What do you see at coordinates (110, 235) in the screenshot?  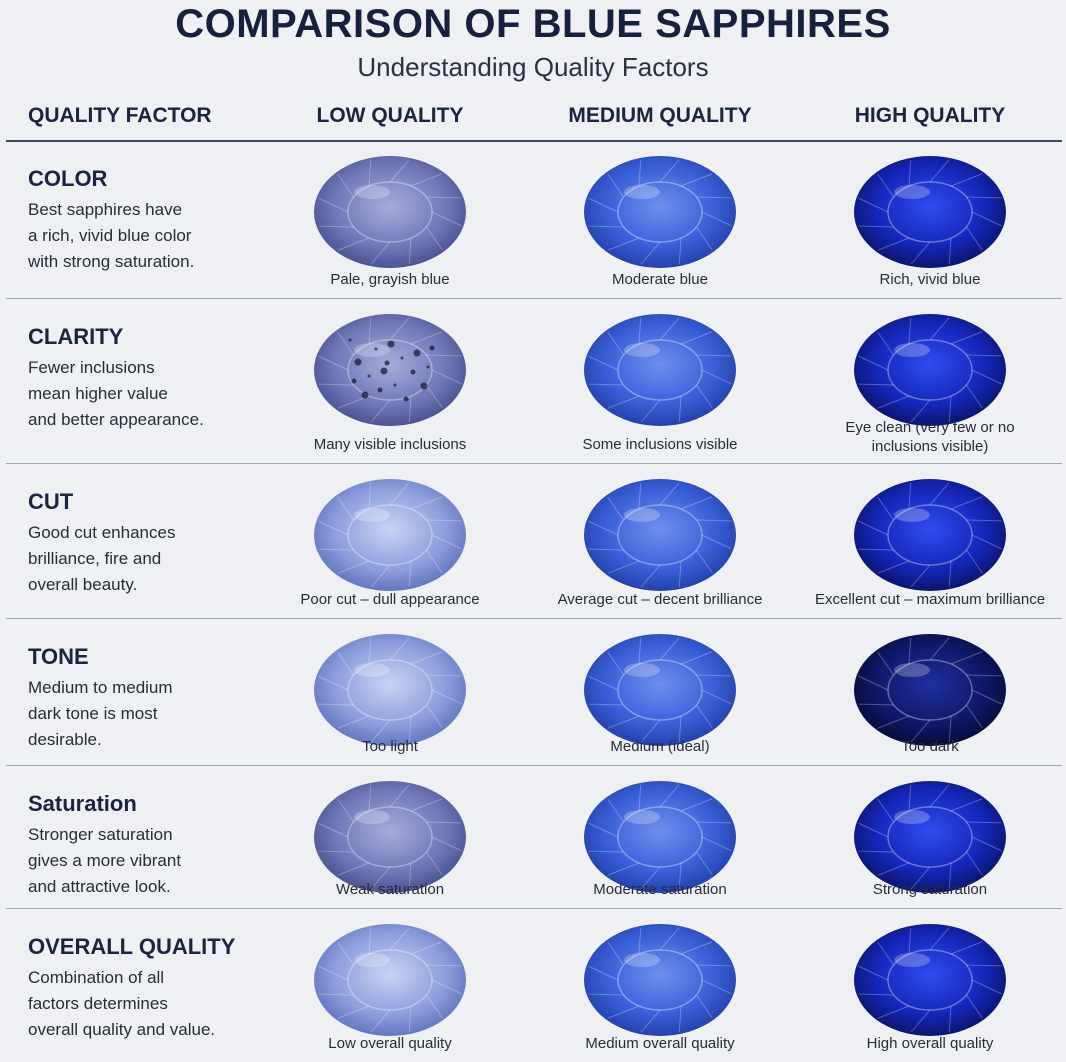 I see `factor-description: a rich, vivid blue color` at bounding box center [110, 235].